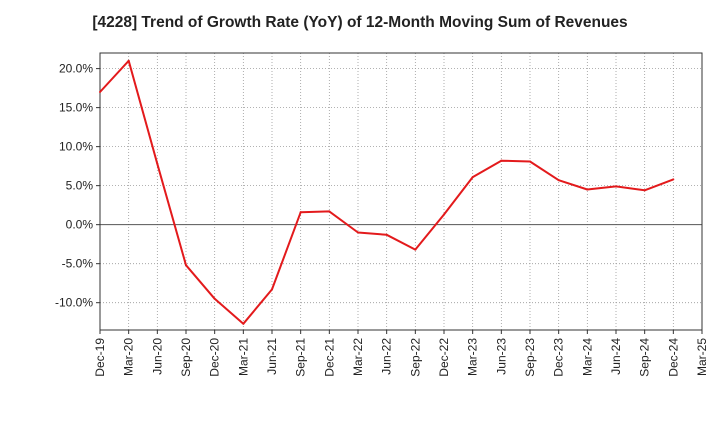 Image resolution: width=720 pixels, height=440 pixels. What do you see at coordinates (473, 357) in the screenshot?
I see `x-tick-label: Mar-23` at bounding box center [473, 357].